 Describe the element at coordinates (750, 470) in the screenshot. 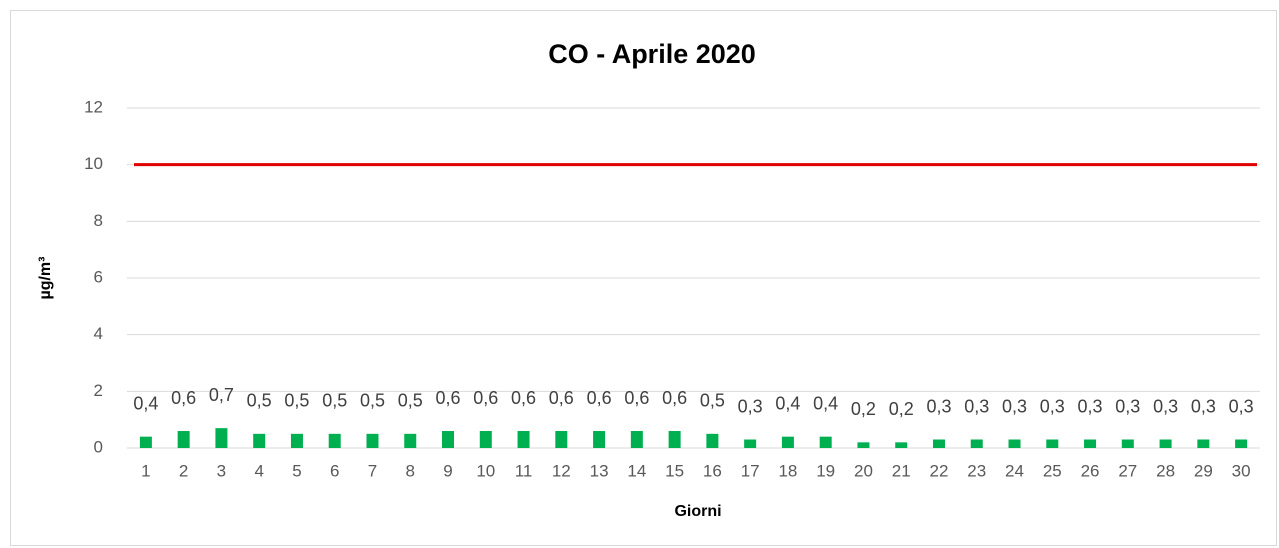

I see `x-tick-label: 17` at that location.